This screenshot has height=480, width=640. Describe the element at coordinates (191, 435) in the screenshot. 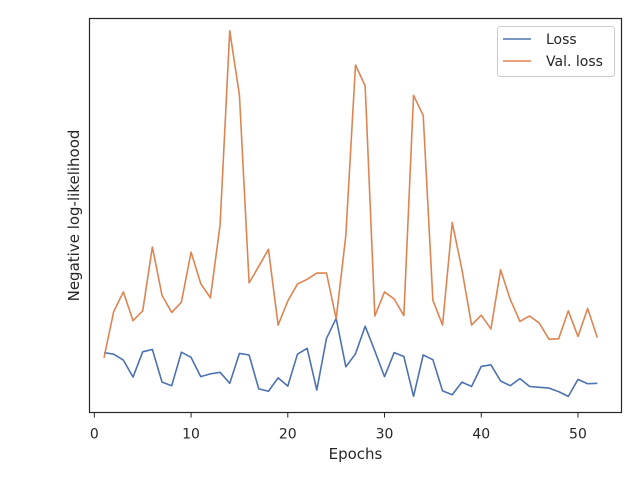

I see `x-tick-label: 10` at that location.